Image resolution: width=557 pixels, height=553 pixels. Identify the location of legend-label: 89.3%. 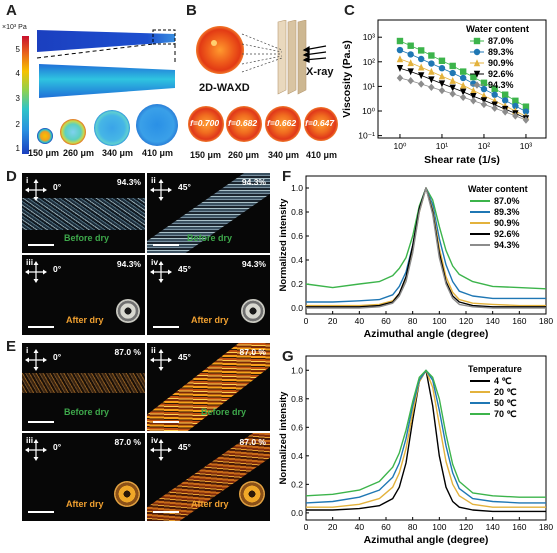
(507, 212).